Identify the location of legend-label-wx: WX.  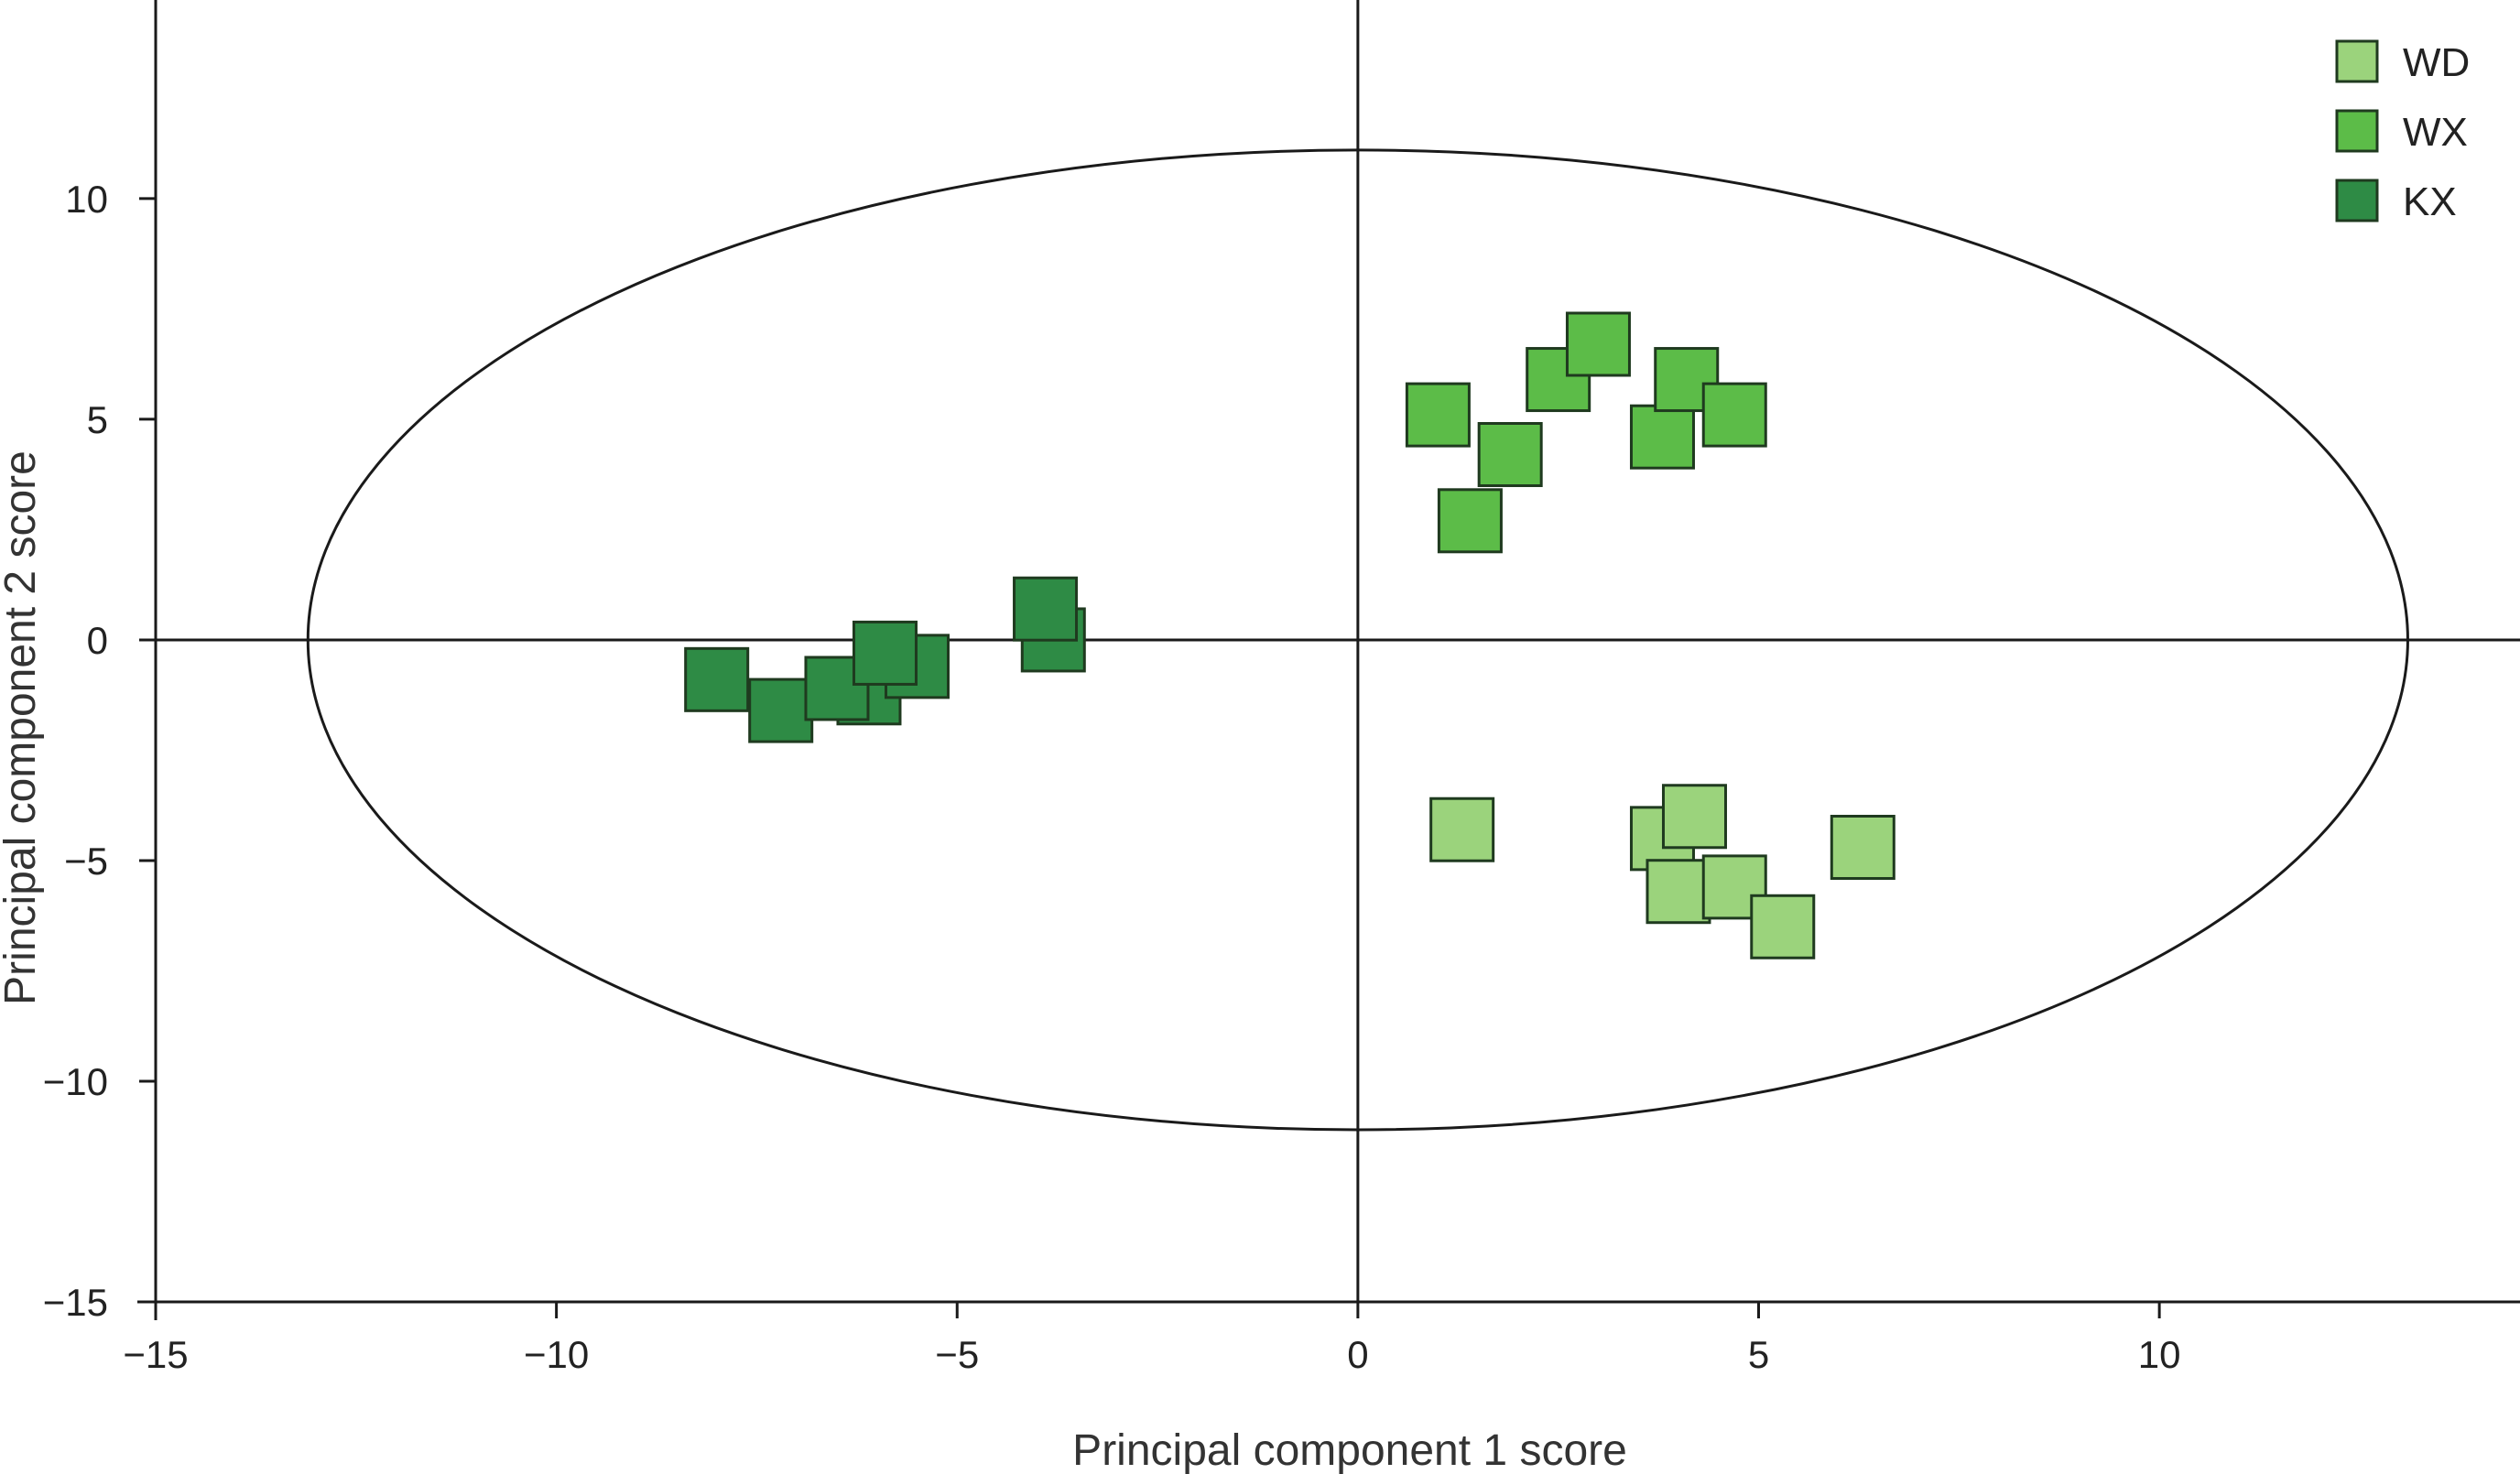
(2435, 132).